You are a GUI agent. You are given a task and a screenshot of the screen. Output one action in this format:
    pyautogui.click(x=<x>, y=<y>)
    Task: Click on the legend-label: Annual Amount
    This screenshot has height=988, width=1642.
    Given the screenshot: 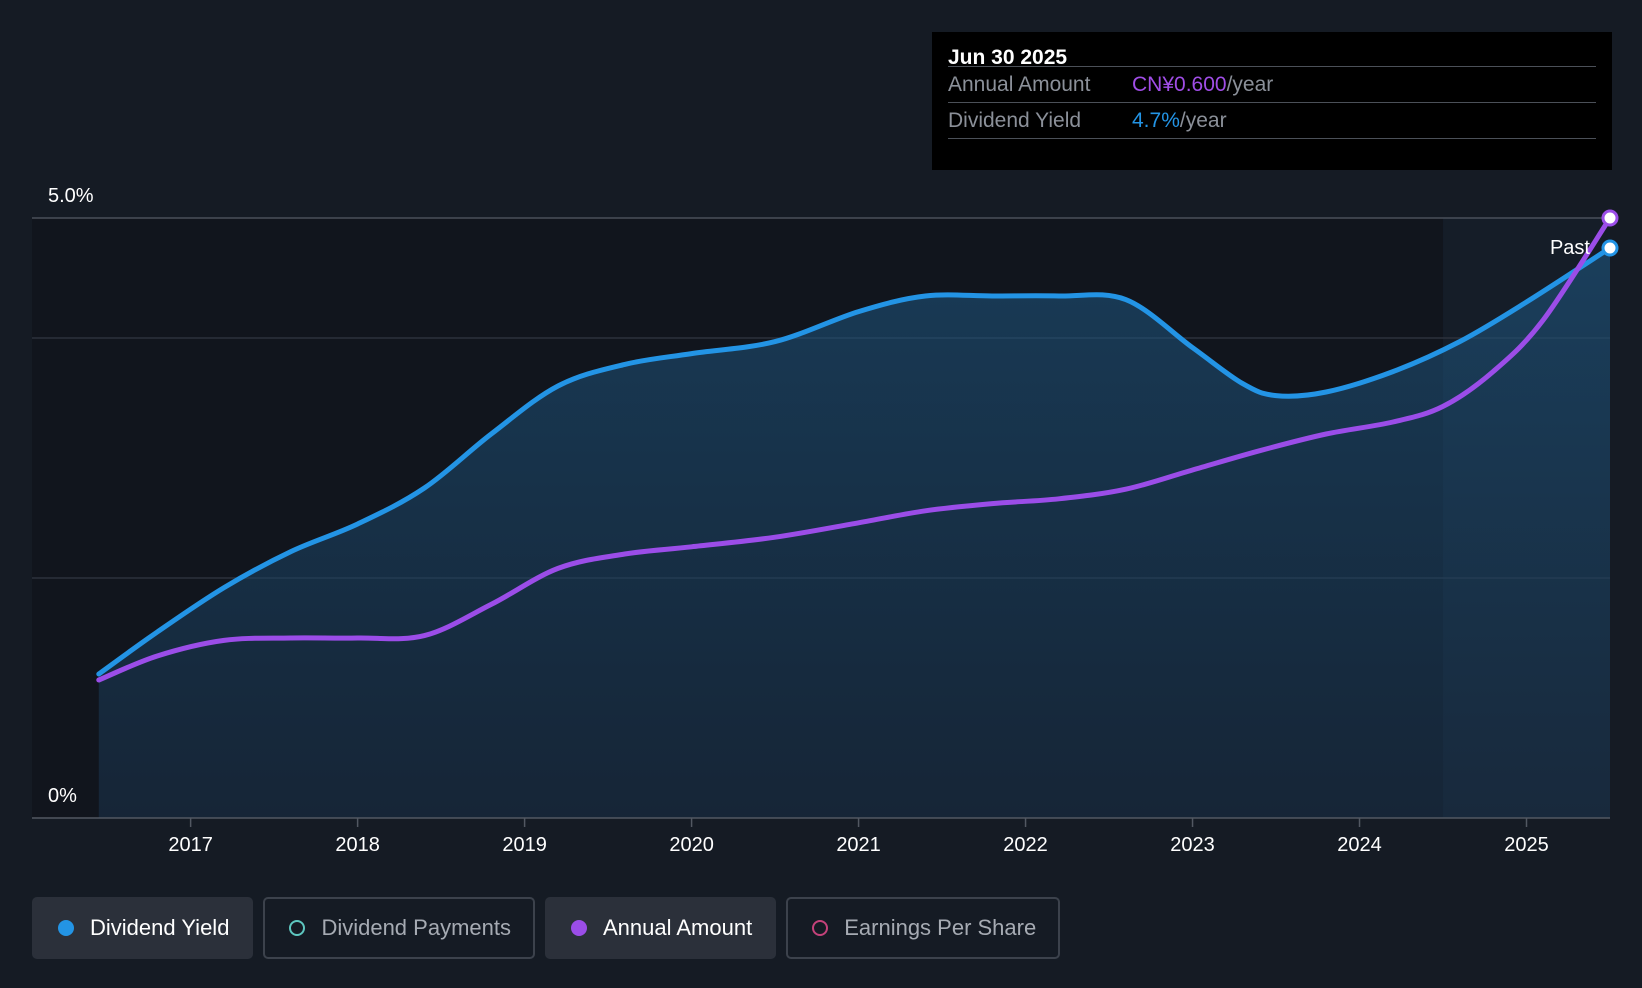 What is the action you would take?
    pyautogui.click(x=677, y=927)
    